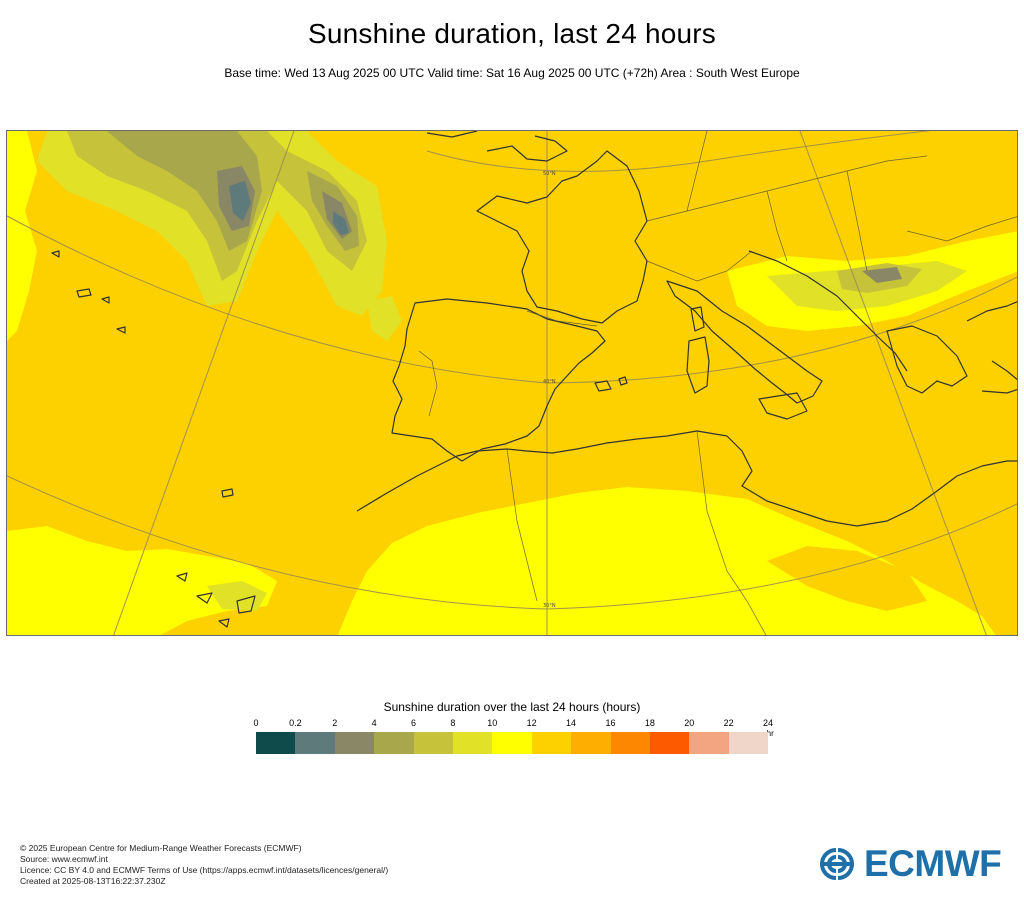 The height and width of the screenshot is (922, 1024). I want to click on border-romania, so click(961, 229).